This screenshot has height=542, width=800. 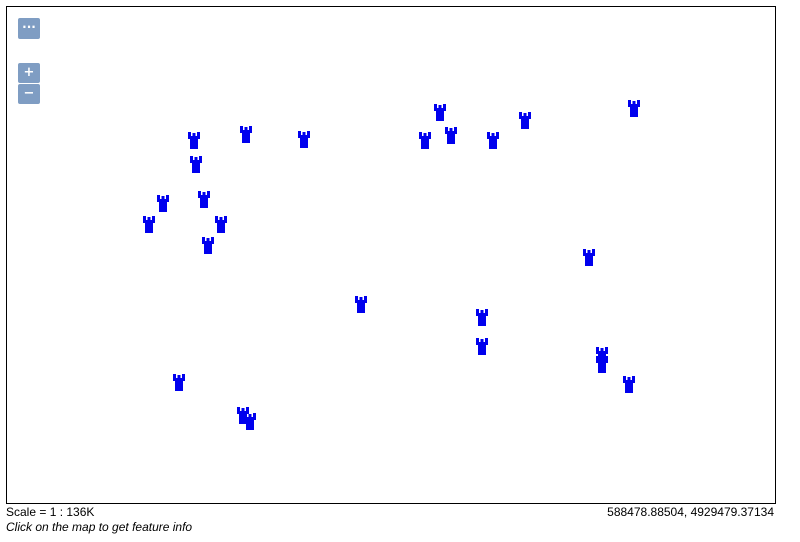 I want to click on feature-info-hint: Click on the map to get feature info, so click(x=99, y=527).